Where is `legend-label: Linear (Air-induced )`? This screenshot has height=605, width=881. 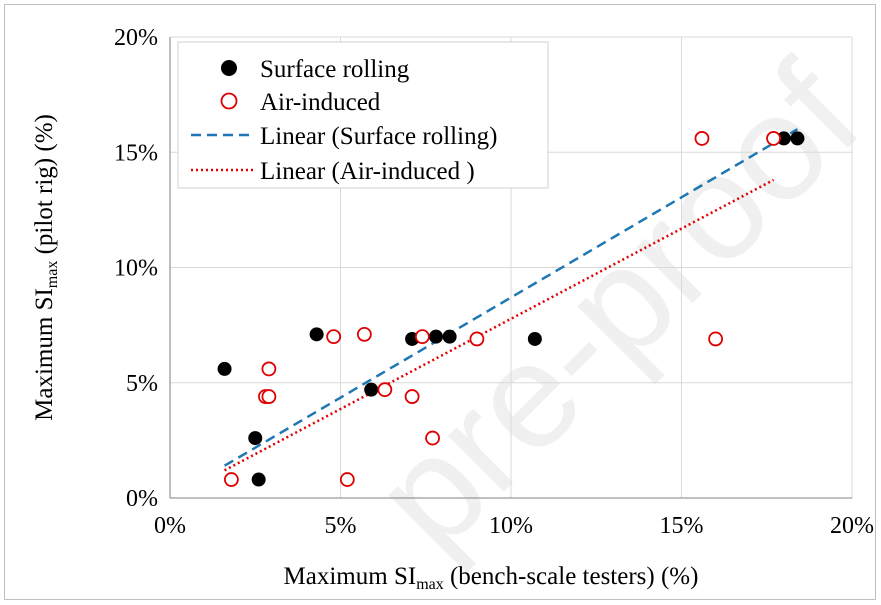
legend-label: Linear (Air-induced ) is located at coordinates (367, 171).